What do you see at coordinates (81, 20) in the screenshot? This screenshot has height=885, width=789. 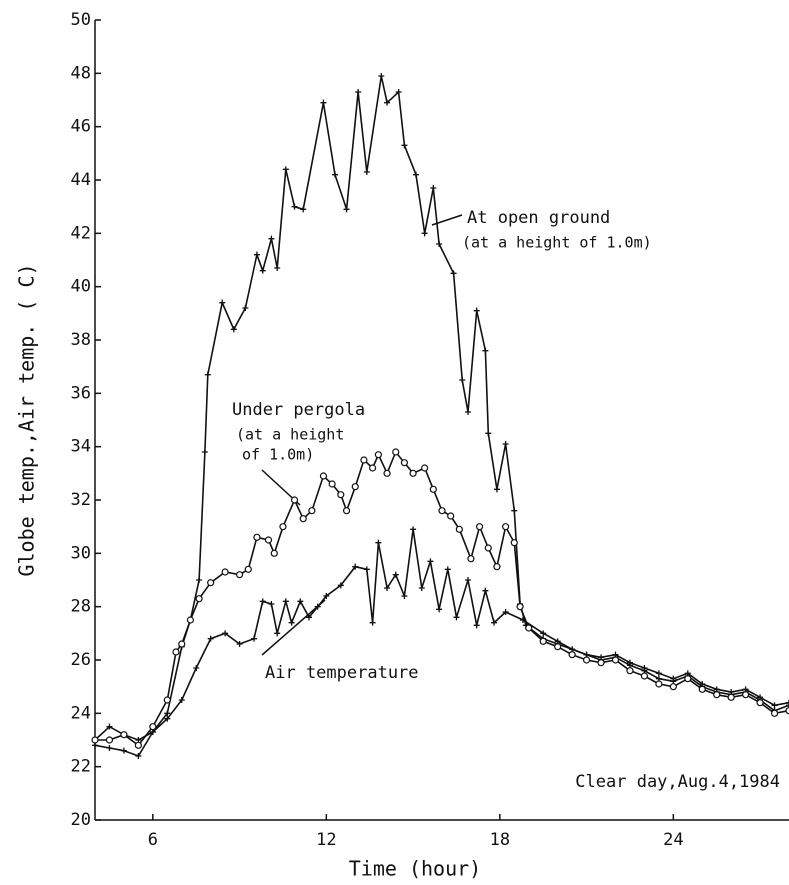 I see `y-tick-label: 50` at bounding box center [81, 20].